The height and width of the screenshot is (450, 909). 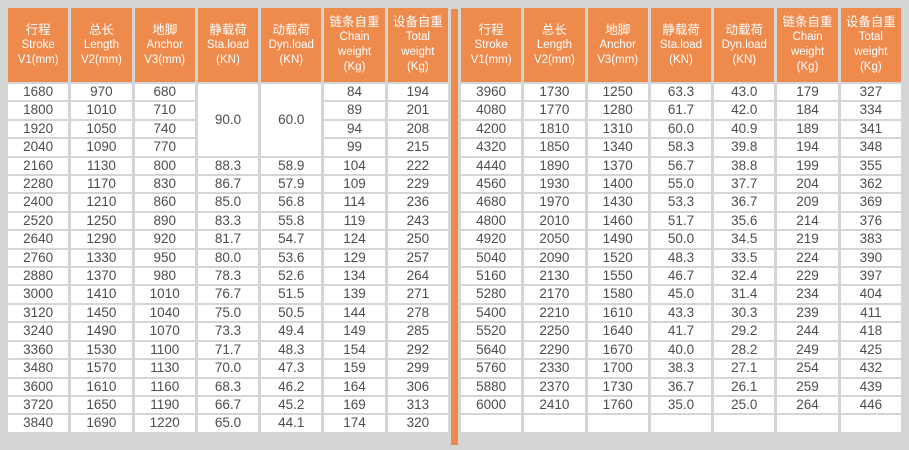 What do you see at coordinates (870, 313) in the screenshot?
I see `table-cell: 411` at bounding box center [870, 313].